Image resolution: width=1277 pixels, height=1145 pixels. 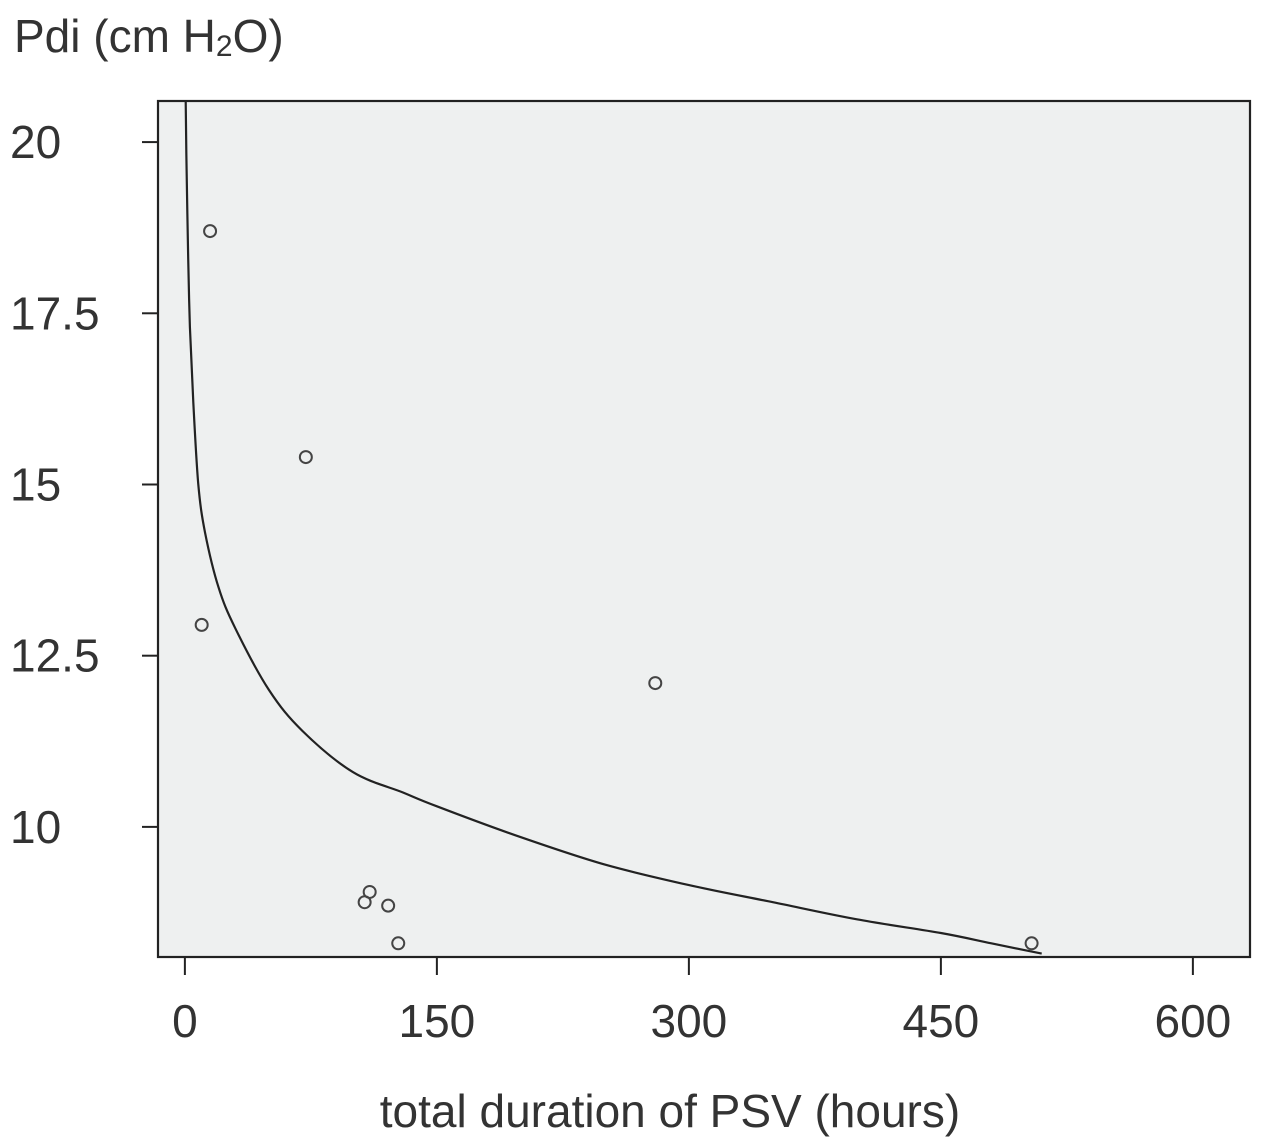 I want to click on y-tick-label-20: 20, so click(x=35, y=142).